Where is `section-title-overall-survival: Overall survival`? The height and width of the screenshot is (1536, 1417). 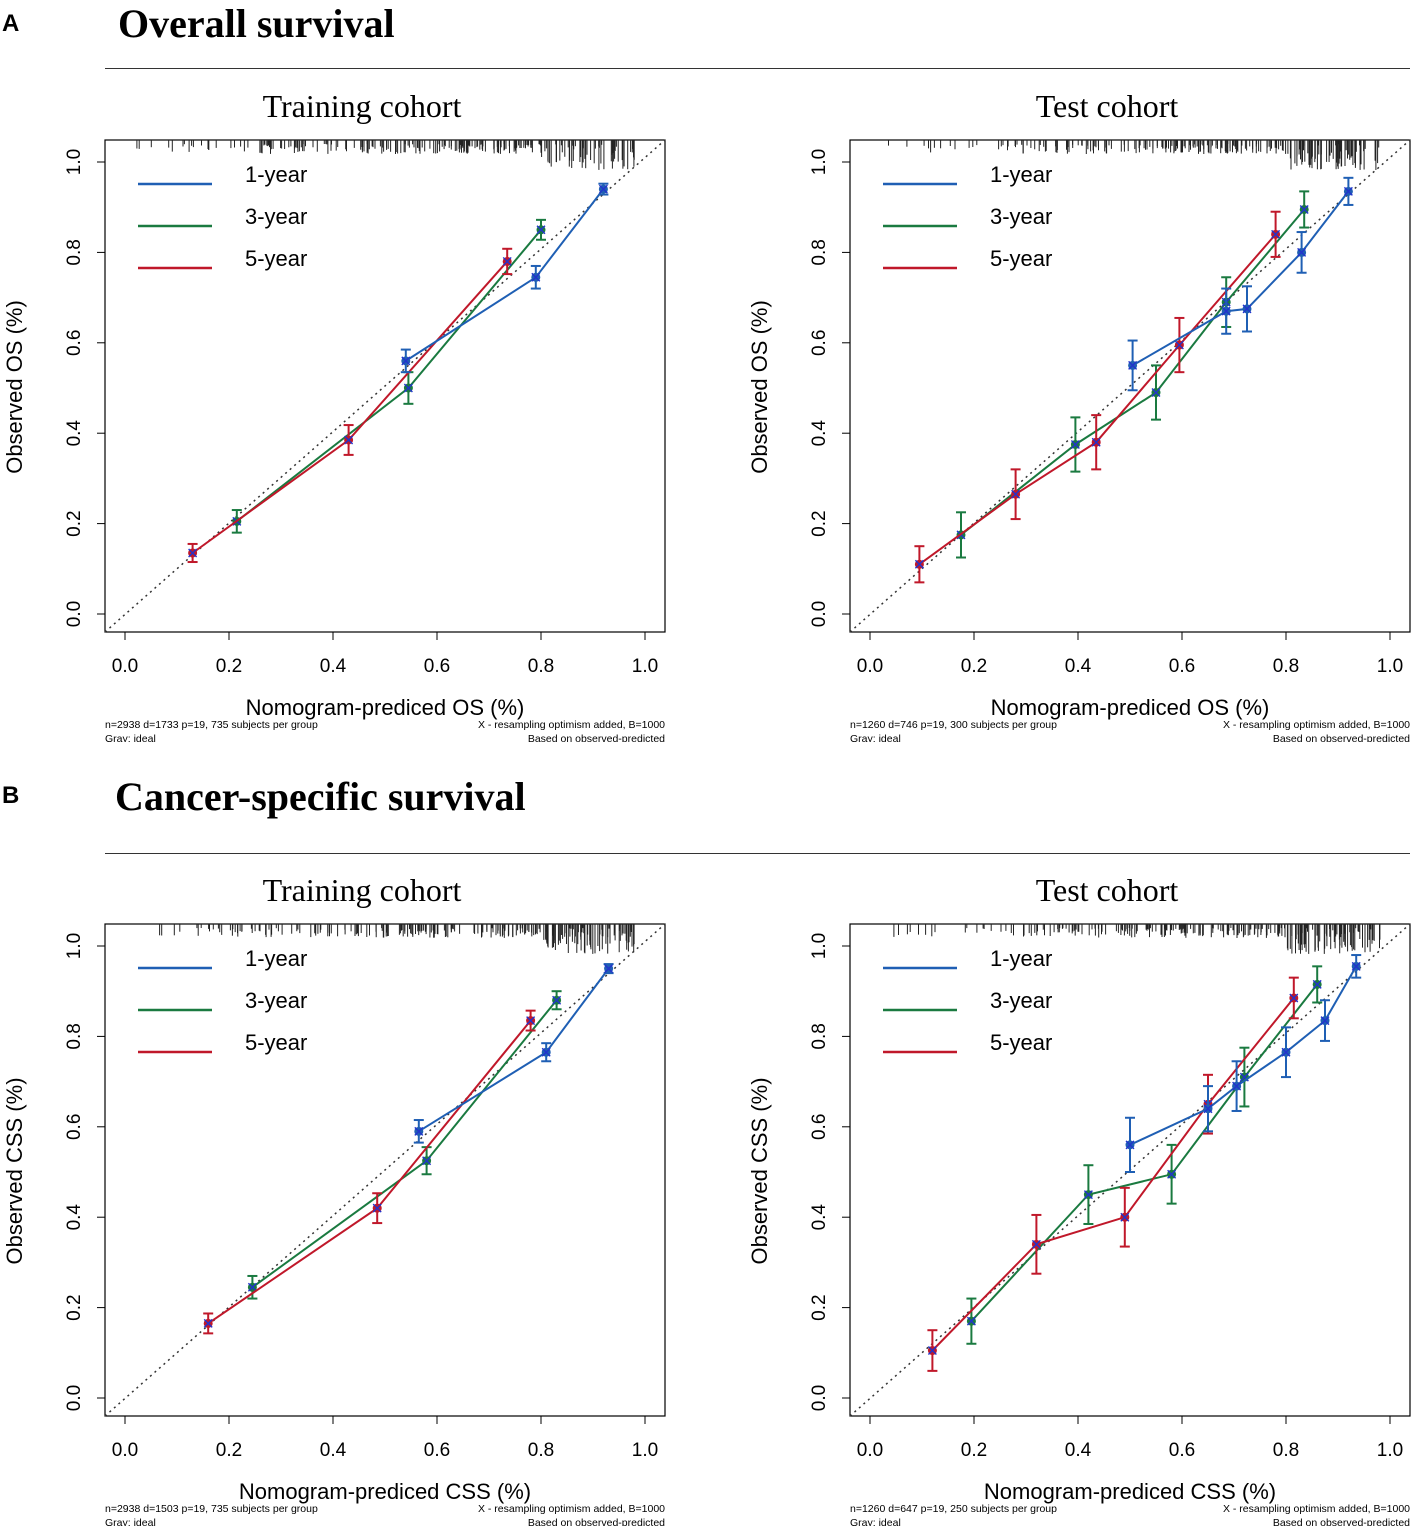
section-title-overall-survival: Overall survival is located at coordinates (256, 23).